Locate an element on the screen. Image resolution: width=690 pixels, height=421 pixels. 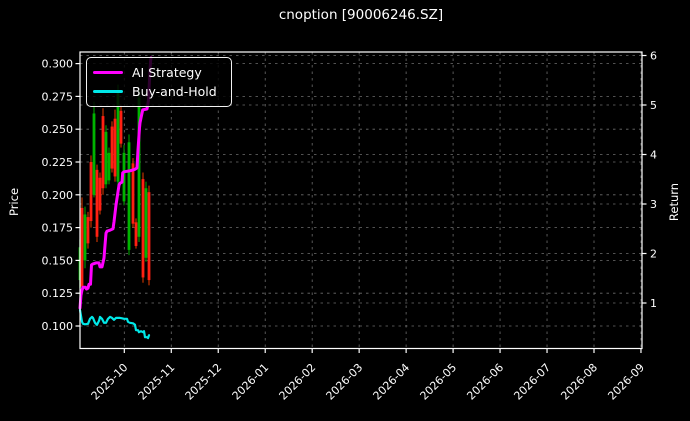
price-tick-label: 0.125 is located at coordinates (58, 293).